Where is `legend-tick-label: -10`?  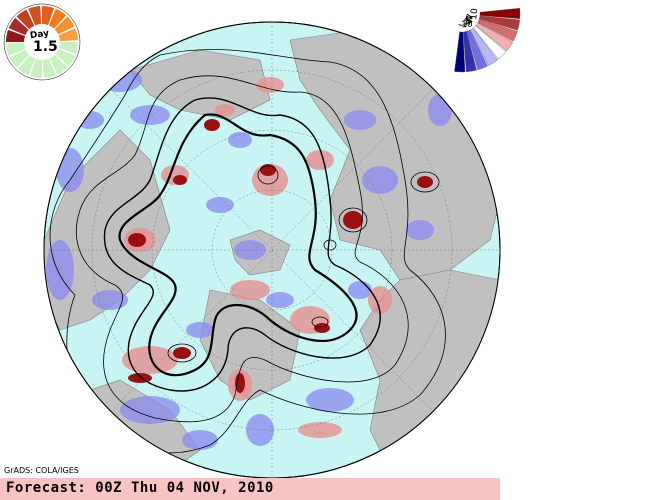 legend-tick-label: -10 is located at coordinates (465, 25).